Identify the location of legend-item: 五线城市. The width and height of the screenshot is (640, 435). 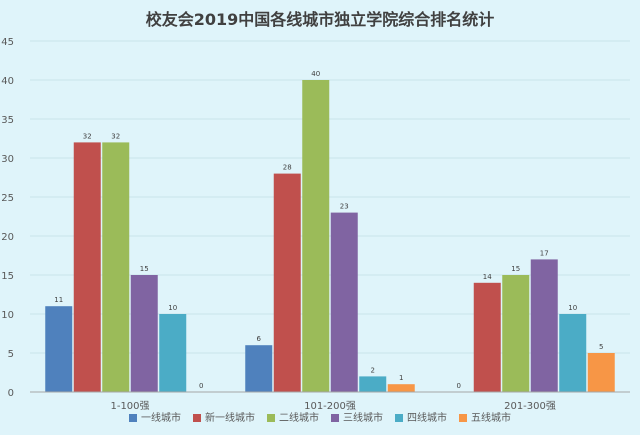
(485, 417).